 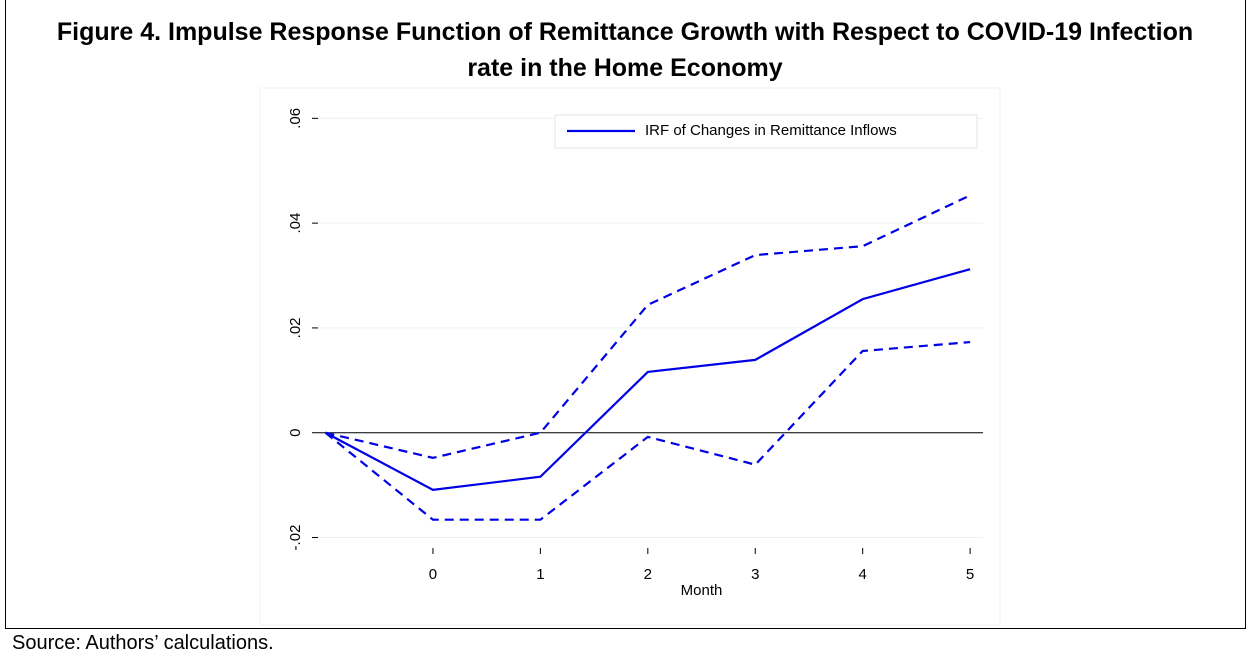 What do you see at coordinates (433, 574) in the screenshot?
I see `x-tick-label: 0` at bounding box center [433, 574].